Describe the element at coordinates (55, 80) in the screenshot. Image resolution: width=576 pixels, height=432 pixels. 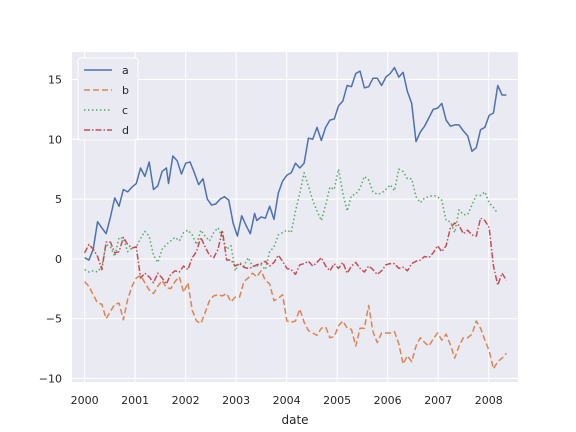
I see `y-tick-label: 15` at that location.